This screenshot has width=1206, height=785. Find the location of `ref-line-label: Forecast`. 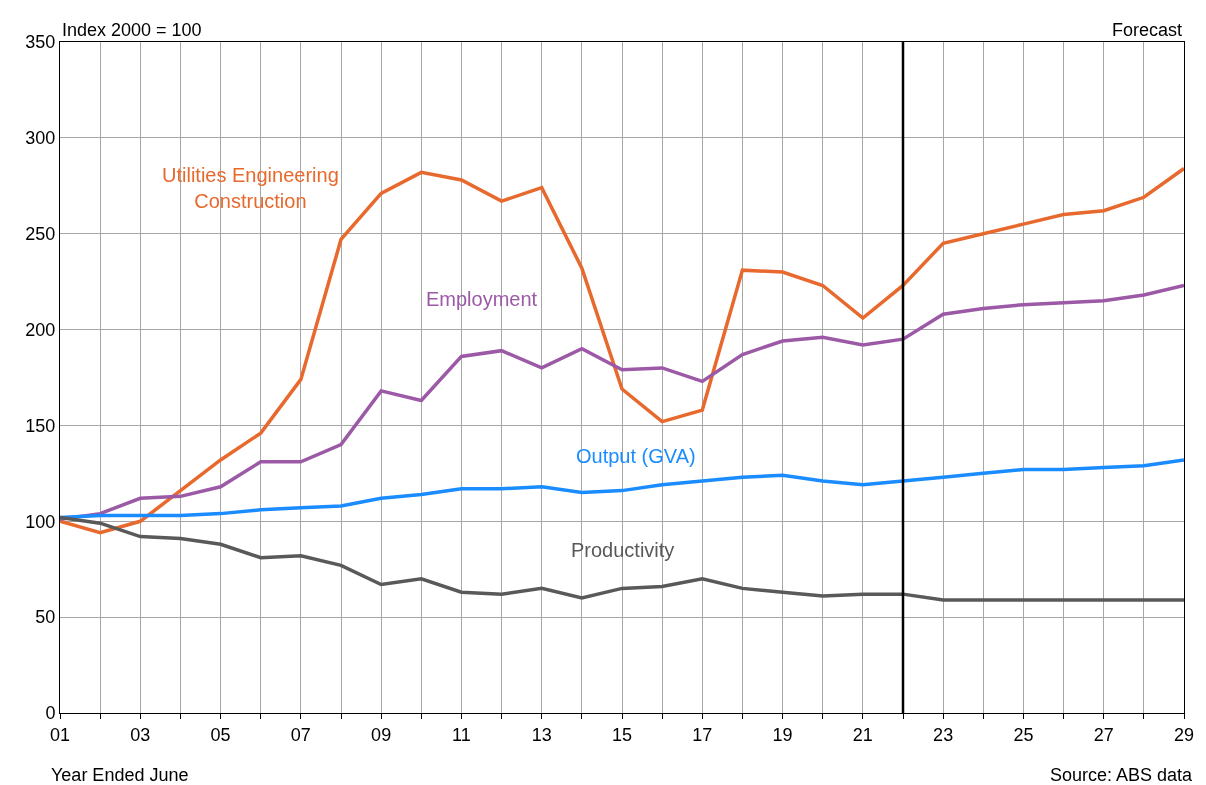

ref-line-label: Forecast is located at coordinates (1147, 30).